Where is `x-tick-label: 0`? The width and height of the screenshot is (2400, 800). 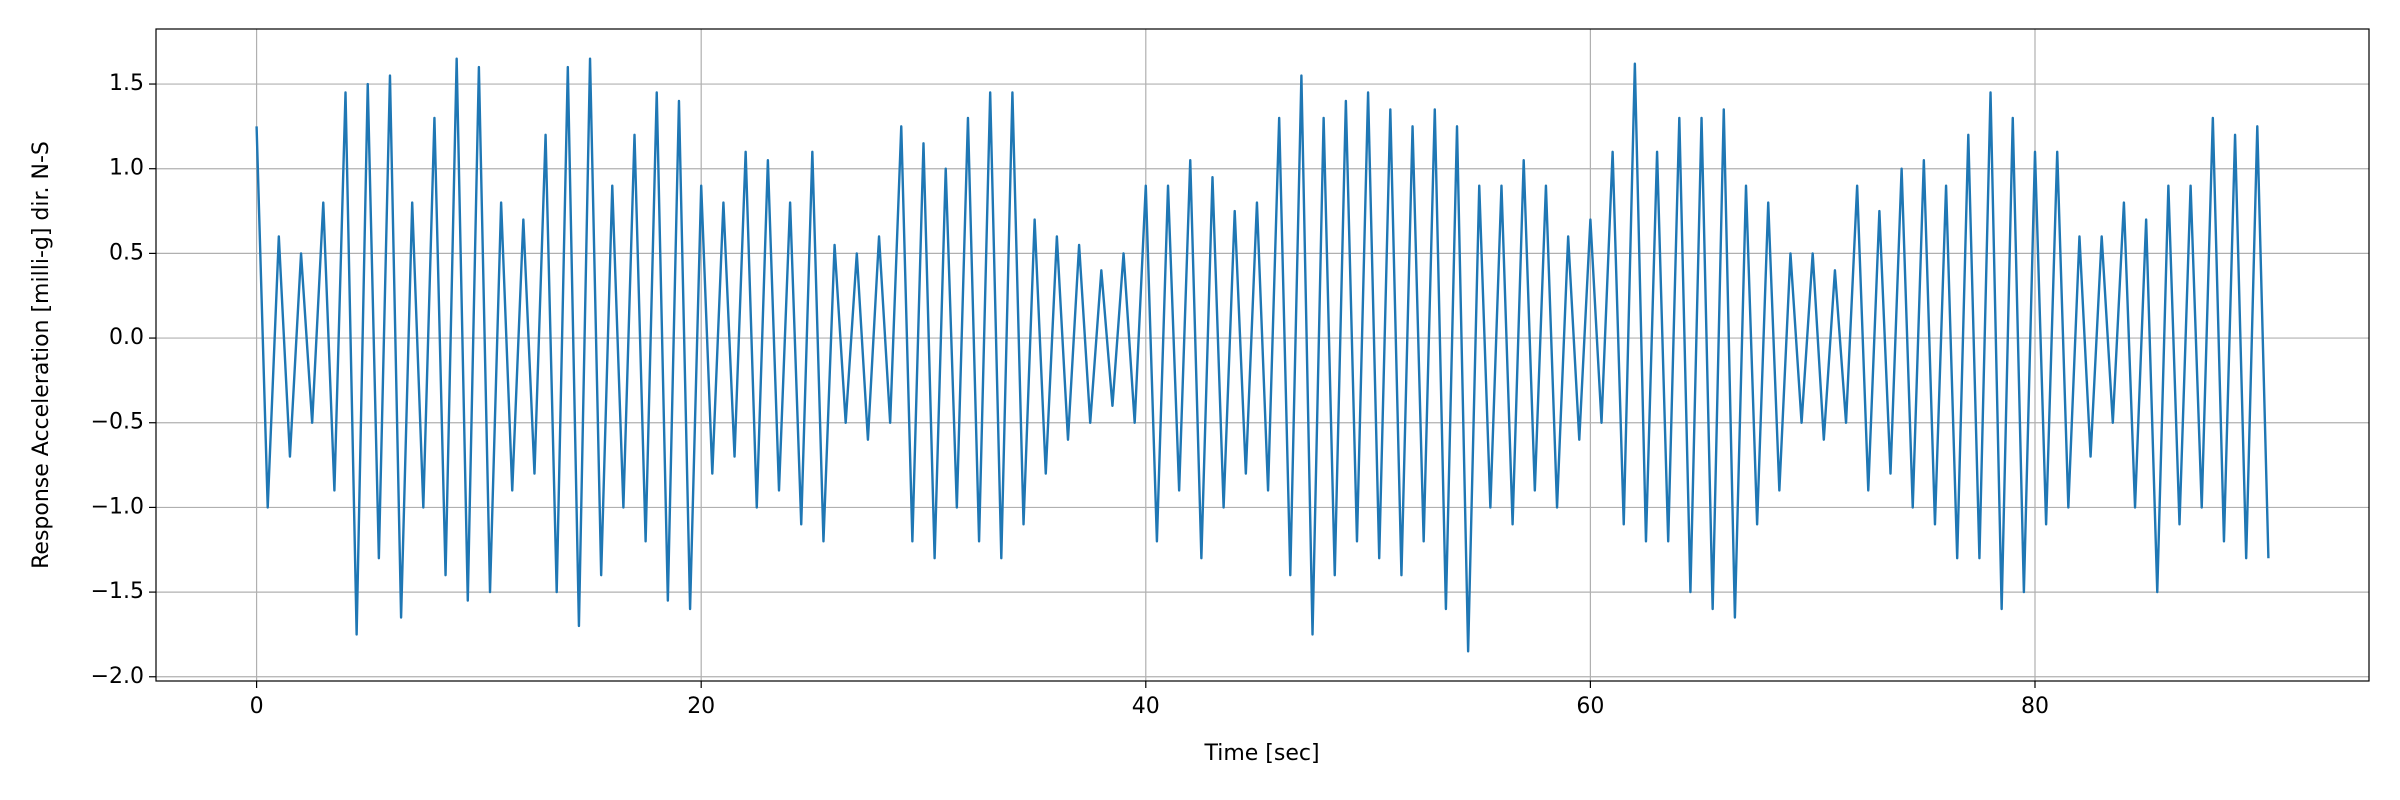
x-tick-label: 0 is located at coordinates (257, 706).